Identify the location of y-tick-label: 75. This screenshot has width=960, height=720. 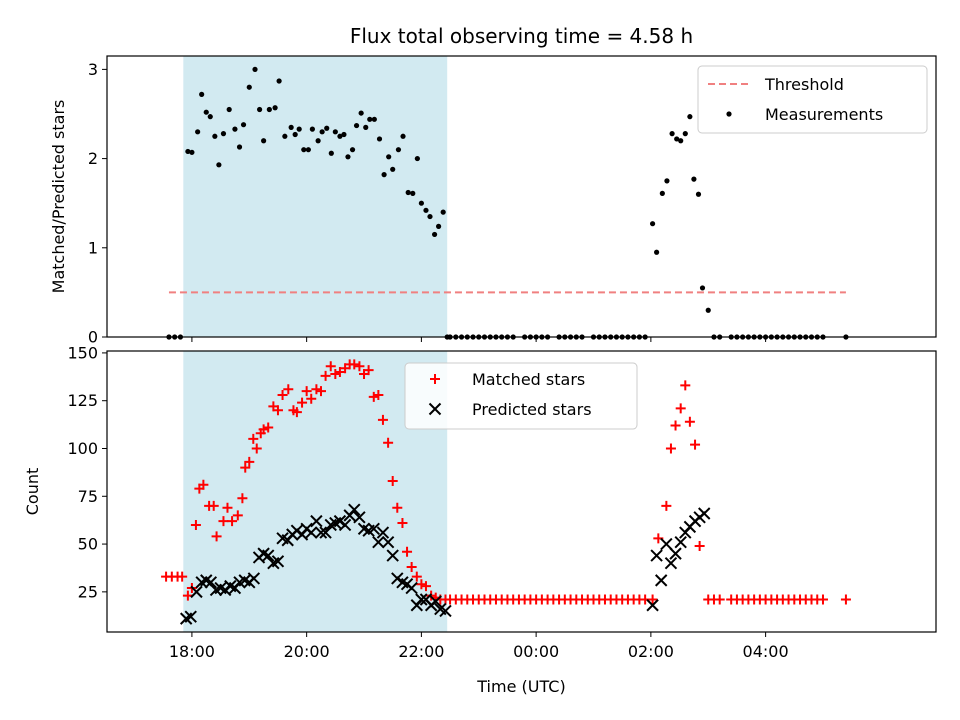
(88, 496).